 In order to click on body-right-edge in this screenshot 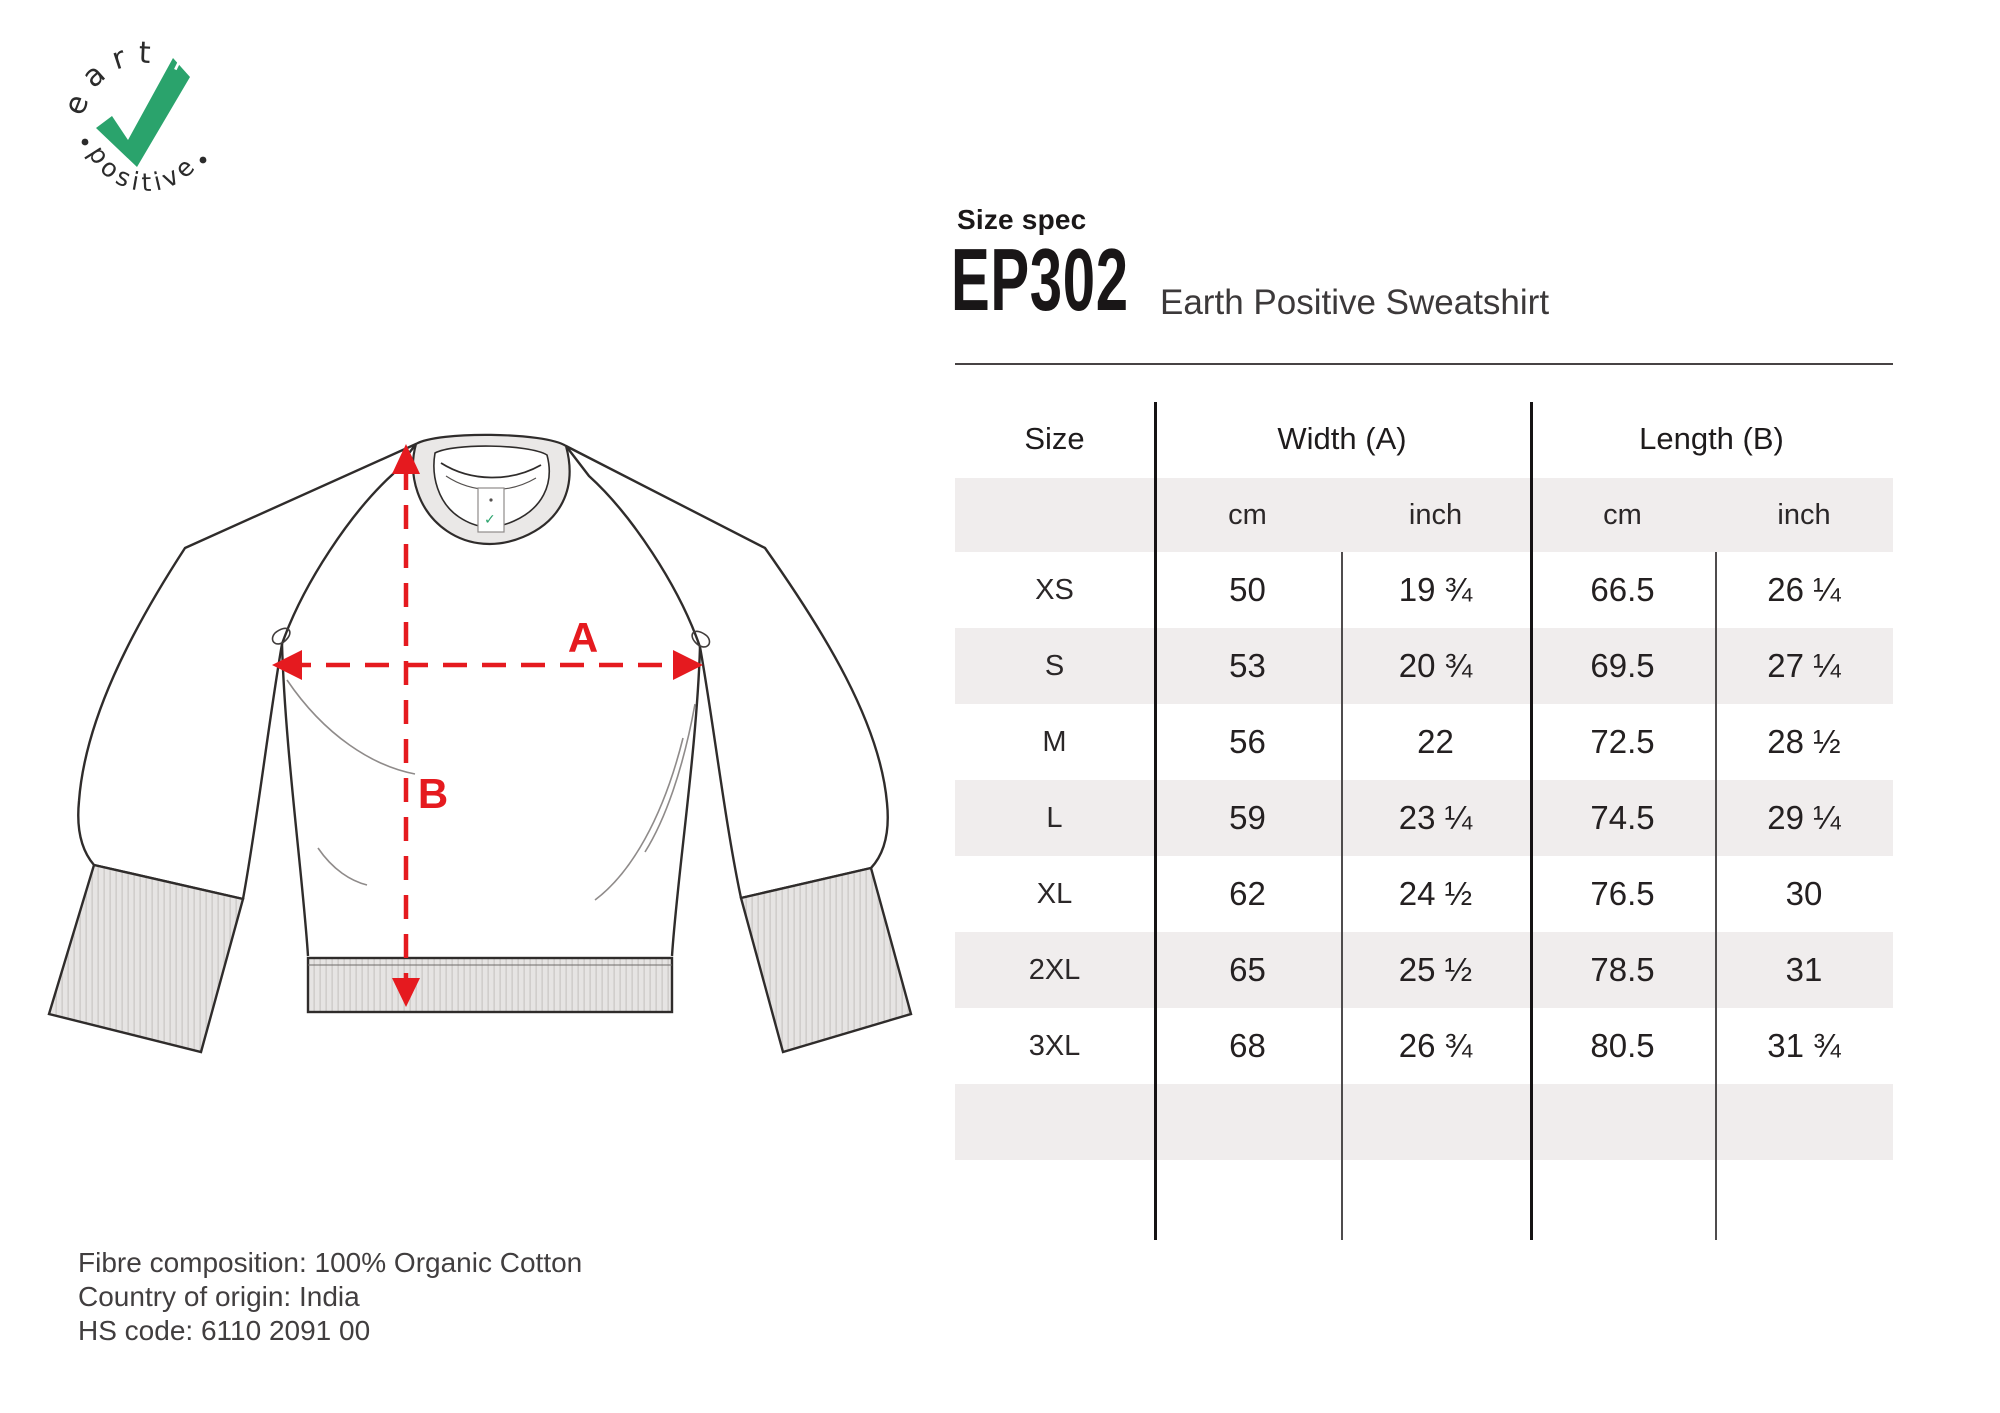, I will do `click(686, 801)`.